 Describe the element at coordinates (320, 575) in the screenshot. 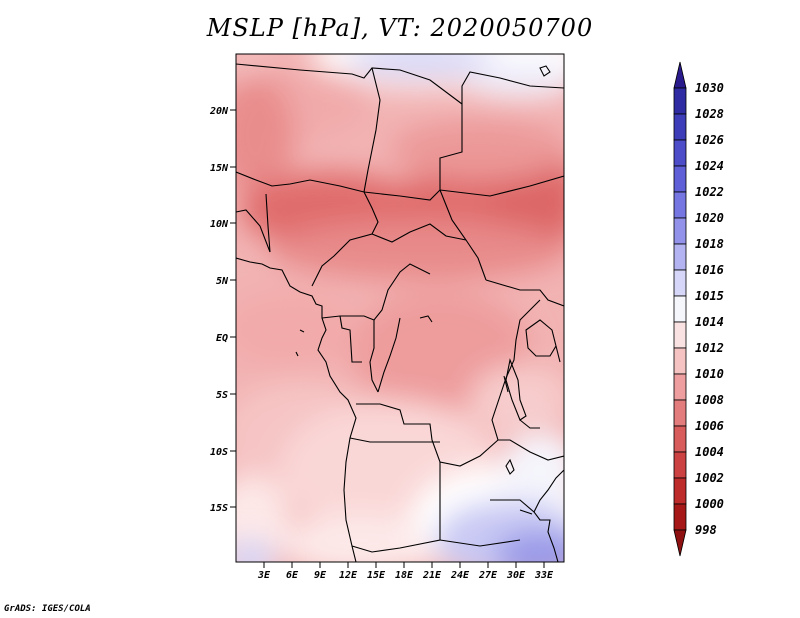

I see `lon-label: 9E` at that location.